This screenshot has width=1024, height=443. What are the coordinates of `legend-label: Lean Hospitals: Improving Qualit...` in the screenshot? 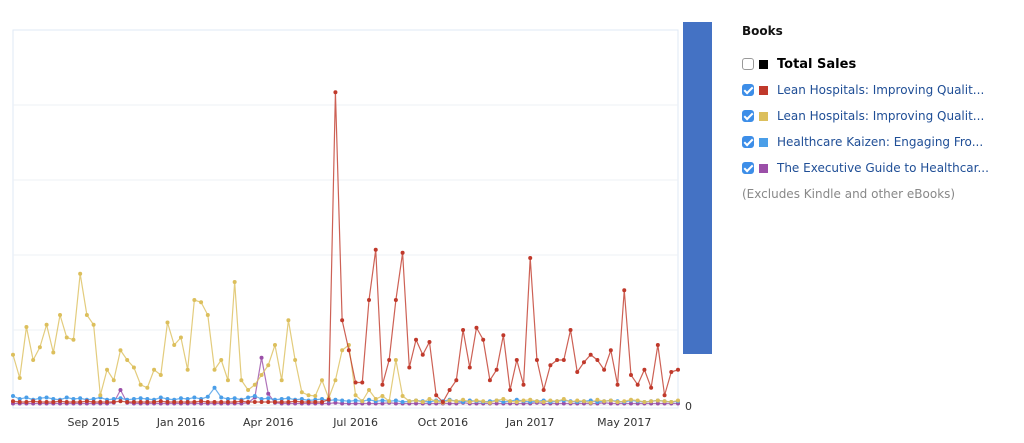 It's located at (881, 90).